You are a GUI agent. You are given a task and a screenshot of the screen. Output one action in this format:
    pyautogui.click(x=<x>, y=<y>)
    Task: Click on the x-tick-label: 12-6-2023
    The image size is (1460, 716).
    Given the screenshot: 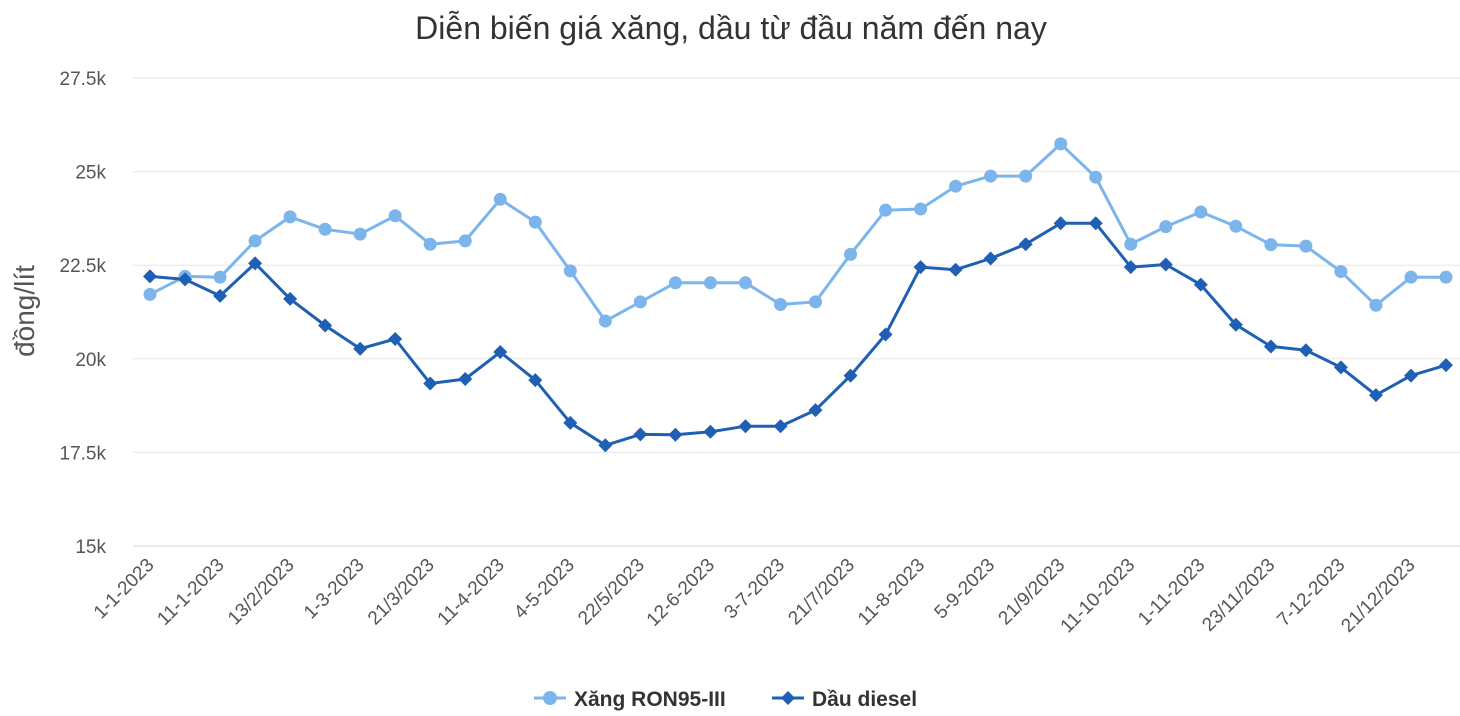 What is the action you would take?
    pyautogui.click(x=681, y=593)
    